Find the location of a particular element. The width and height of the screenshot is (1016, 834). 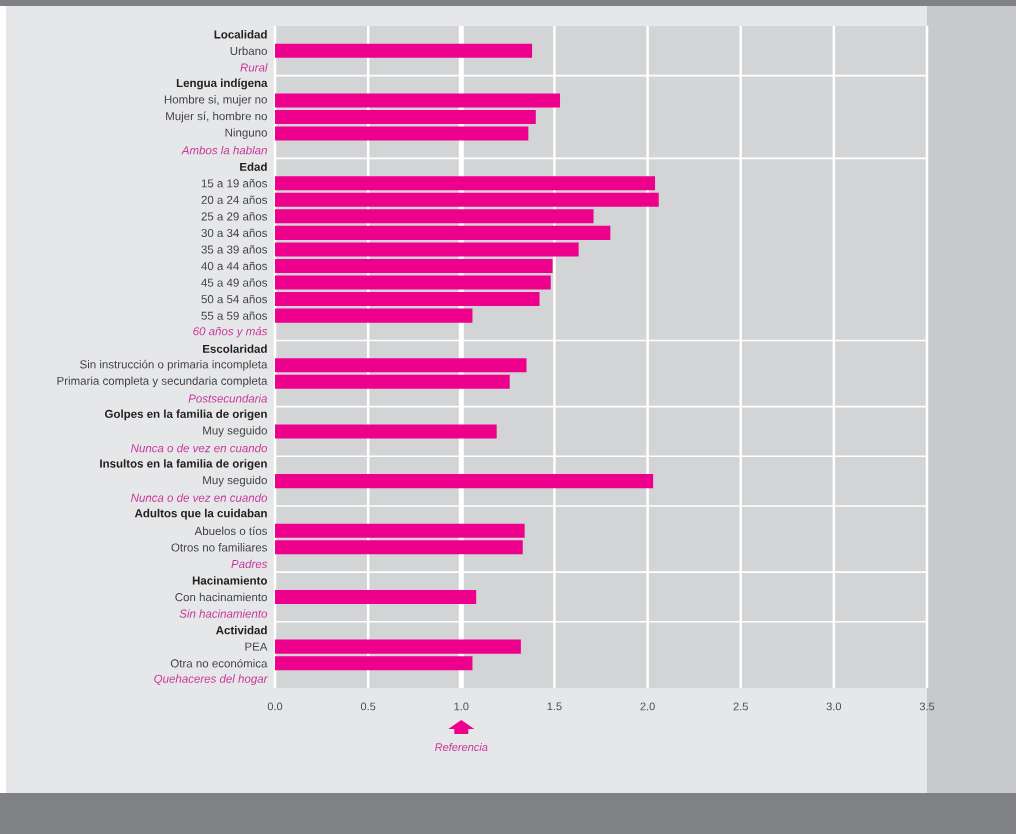

y-tick-label: Quehaceres del hogar is located at coordinates (211, 680).